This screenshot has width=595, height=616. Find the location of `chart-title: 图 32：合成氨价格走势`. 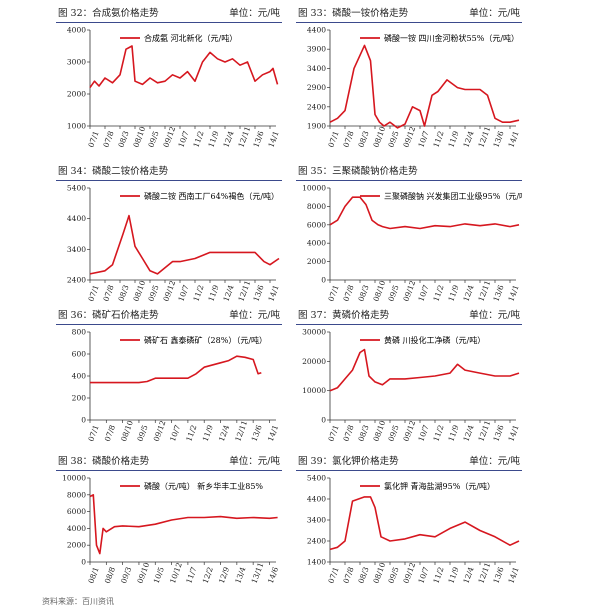

chart-title: 图 32：合成氨价格走势 is located at coordinates (108, 13).